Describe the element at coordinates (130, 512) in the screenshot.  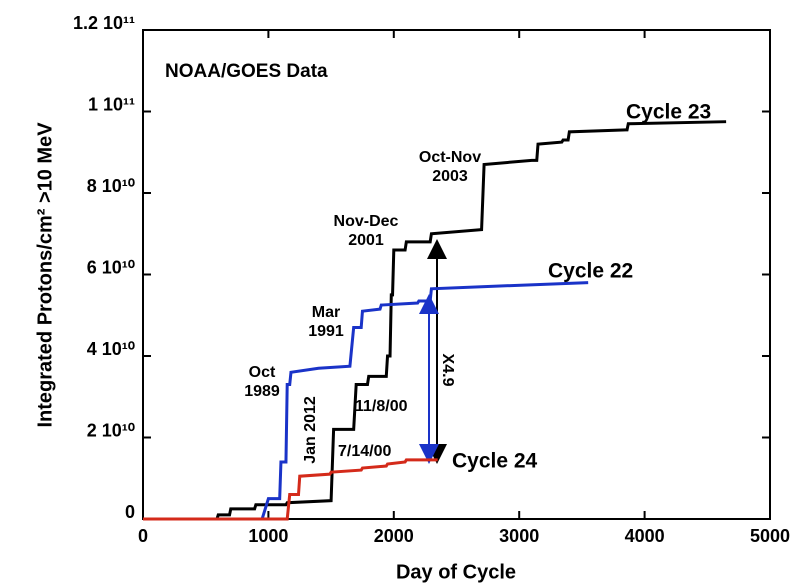
I see `y-tick-label: 0` at that location.